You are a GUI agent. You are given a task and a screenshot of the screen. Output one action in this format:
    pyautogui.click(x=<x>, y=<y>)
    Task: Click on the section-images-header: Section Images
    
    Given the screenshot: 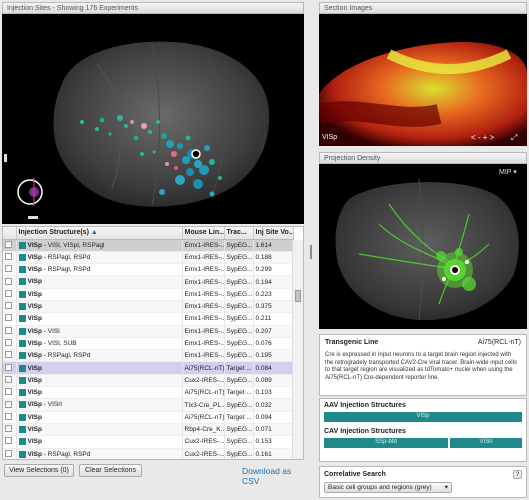 What is the action you would take?
    pyautogui.click(x=423, y=8)
    